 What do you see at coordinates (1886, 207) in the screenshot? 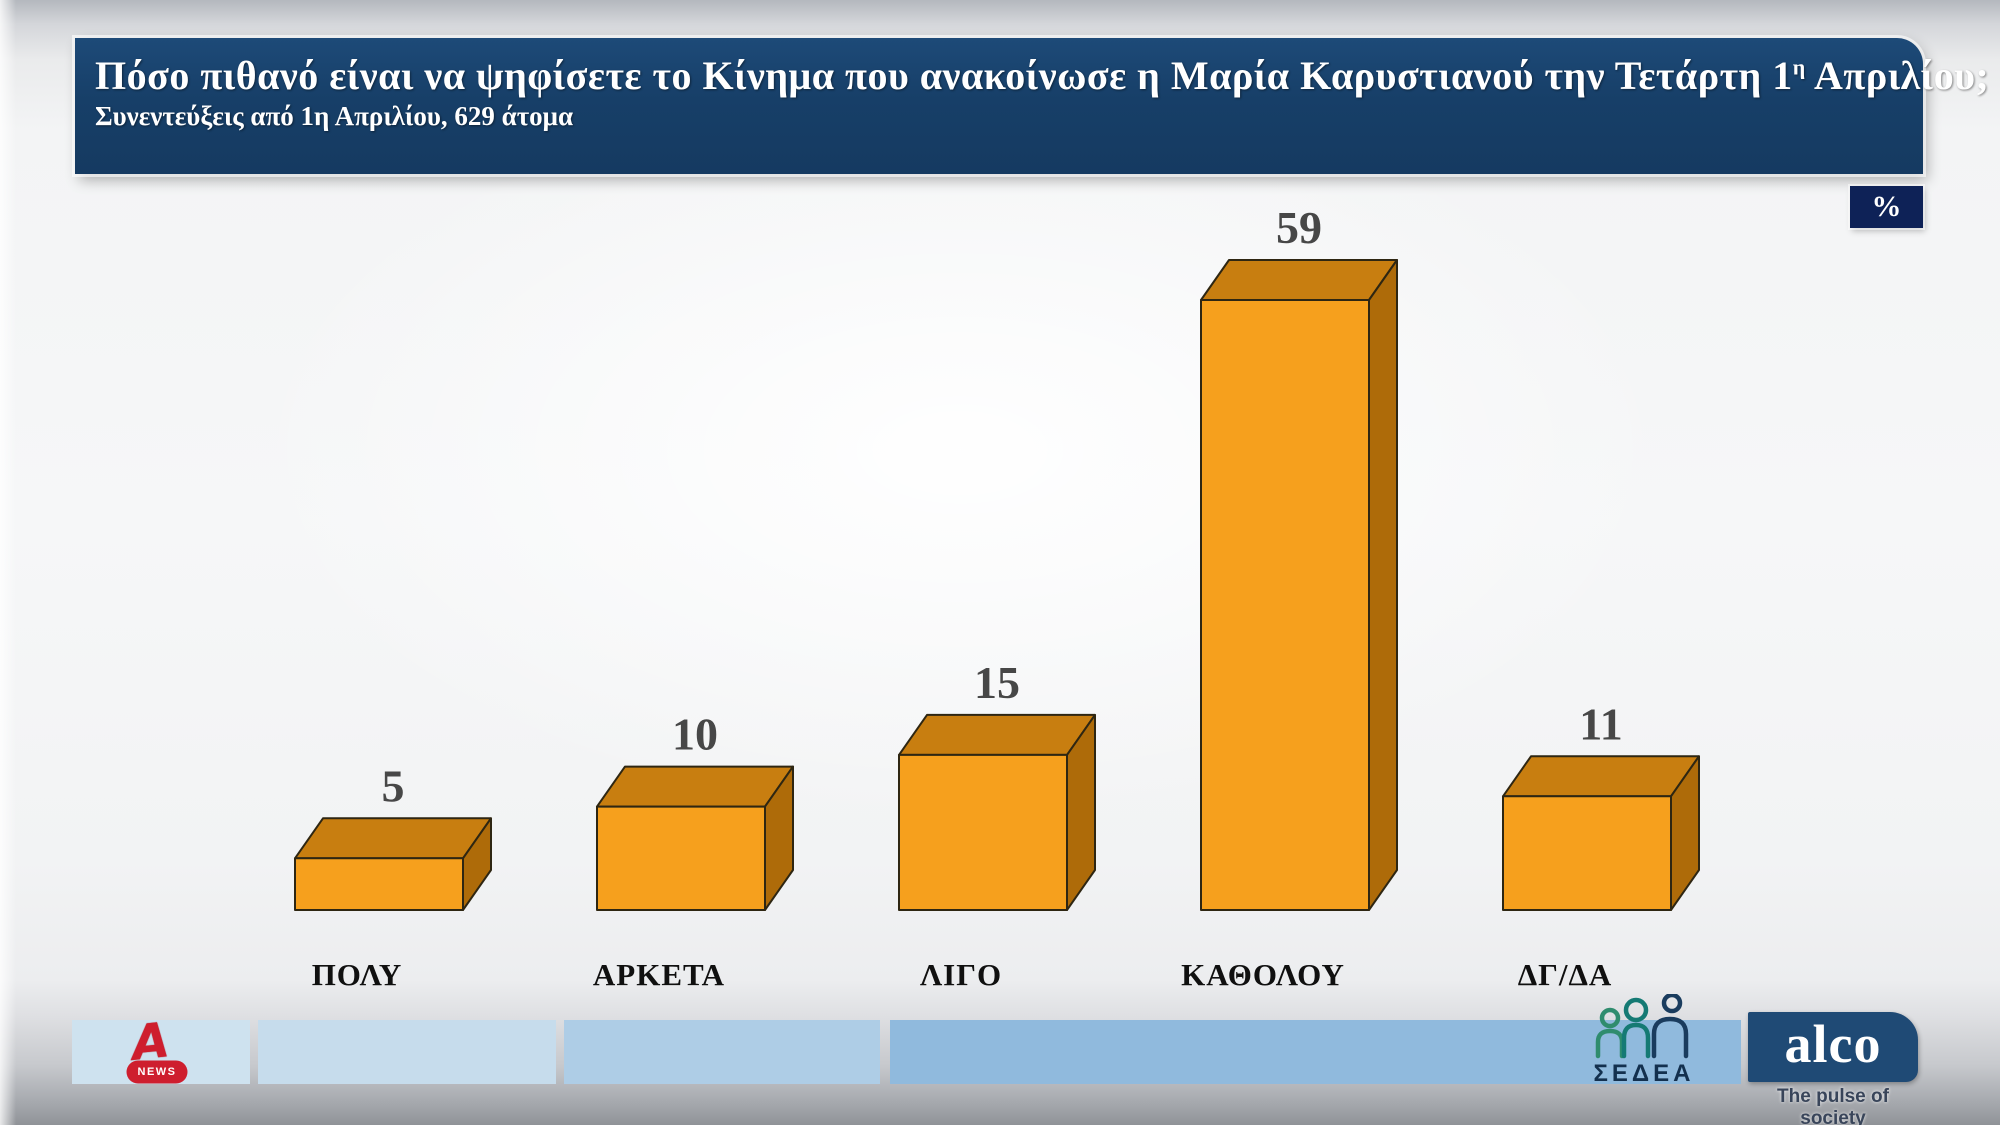
I see `percent-unit-badge: %` at bounding box center [1886, 207].